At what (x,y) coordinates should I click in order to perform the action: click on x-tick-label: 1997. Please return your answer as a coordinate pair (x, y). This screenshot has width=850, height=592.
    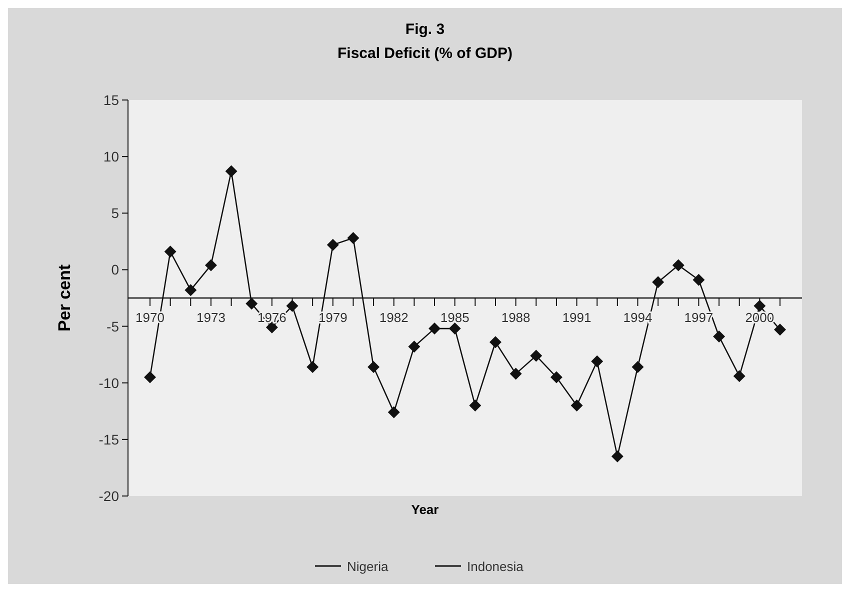
    Looking at the image, I should click on (699, 317).